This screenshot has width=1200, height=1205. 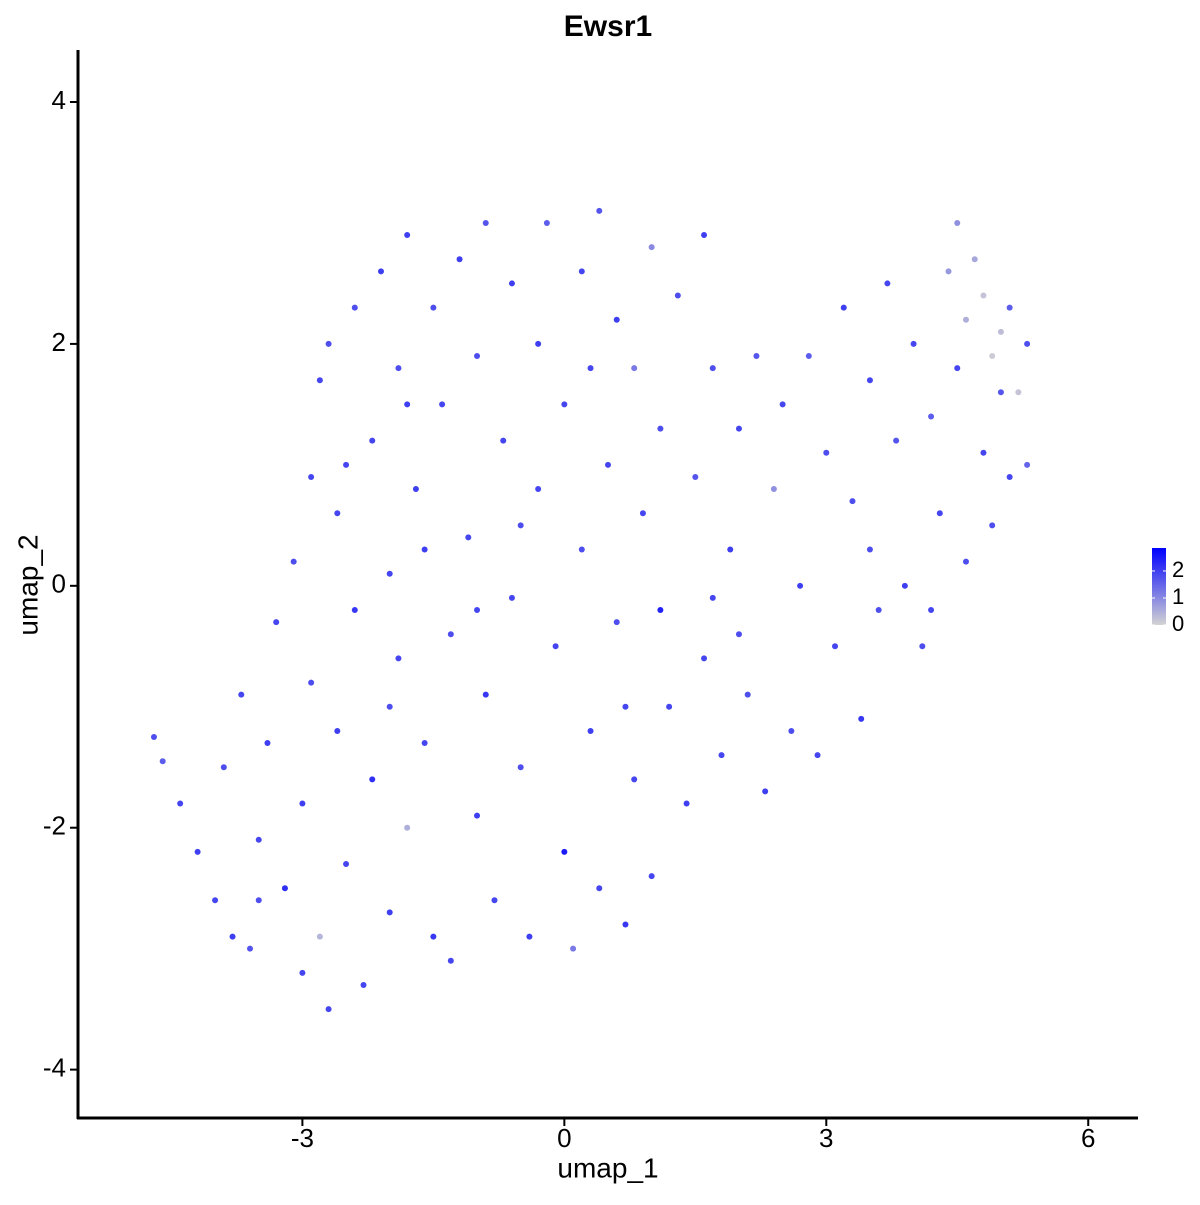 What do you see at coordinates (302, 1138) in the screenshot?
I see `x-tick-label: -3` at bounding box center [302, 1138].